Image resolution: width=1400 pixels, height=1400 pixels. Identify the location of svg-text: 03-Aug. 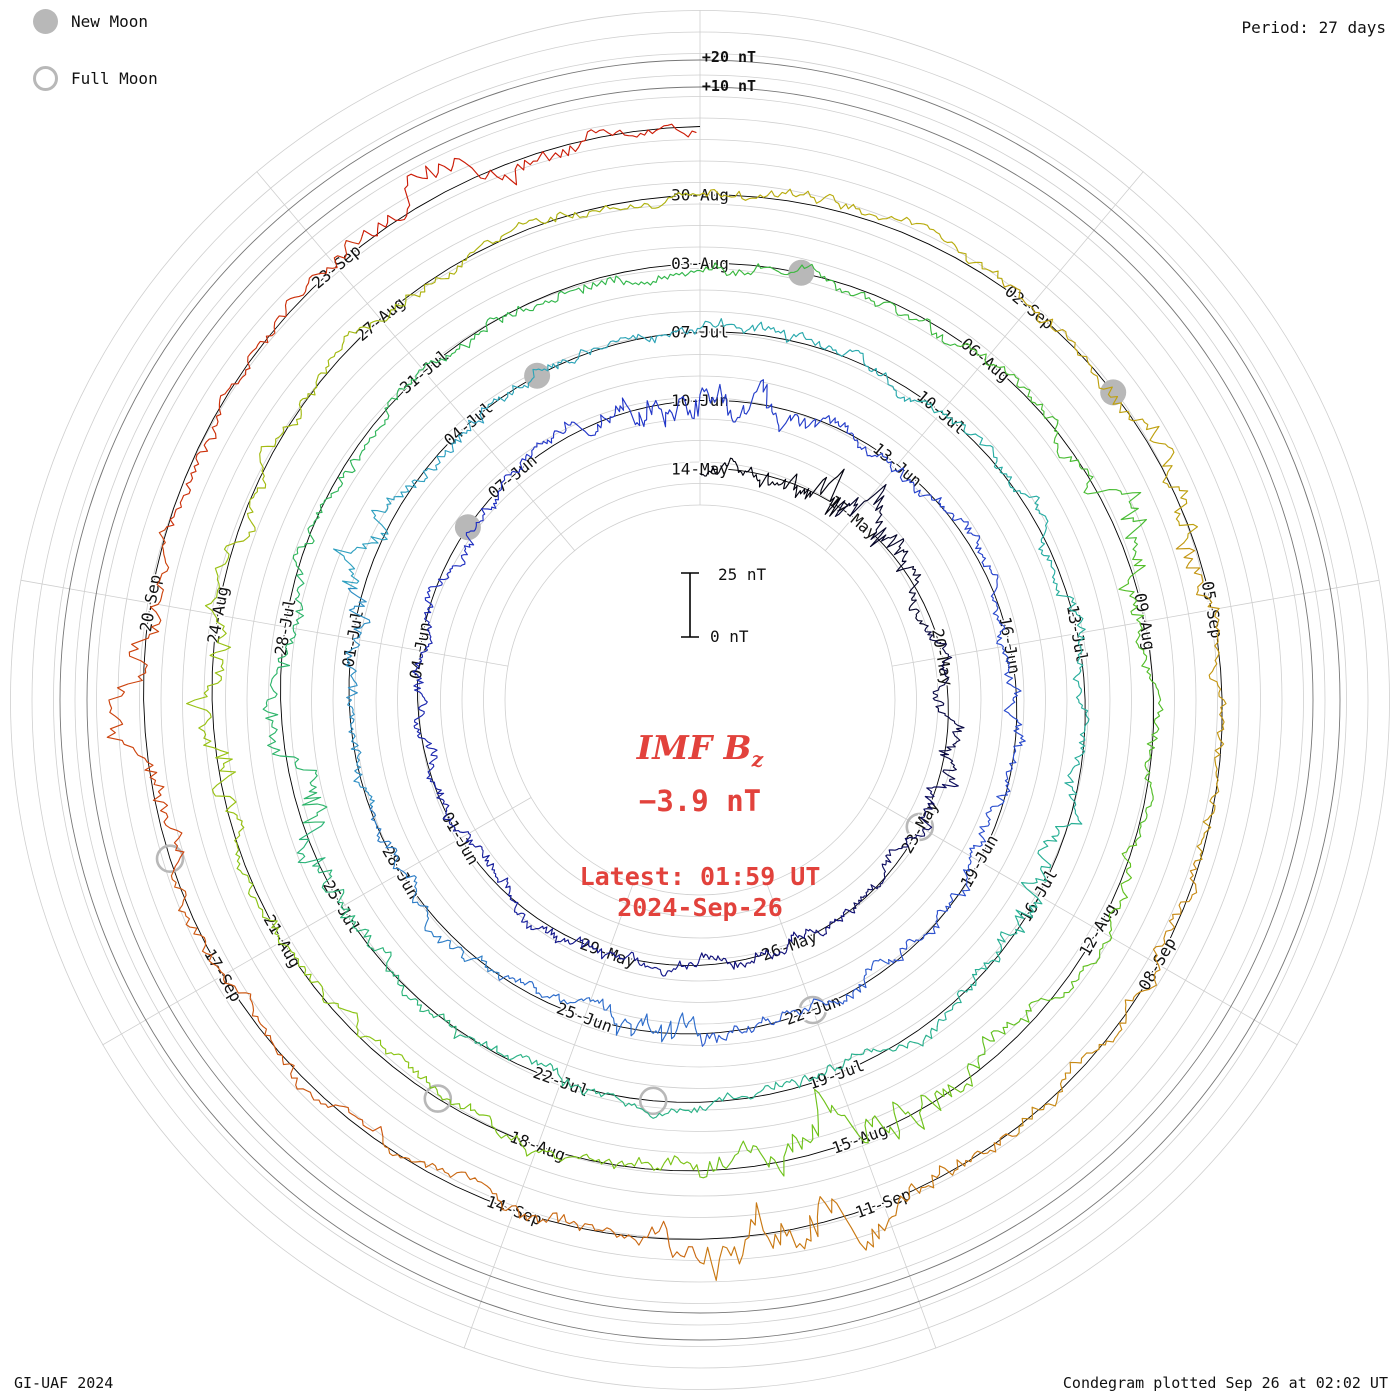
(700, 263).